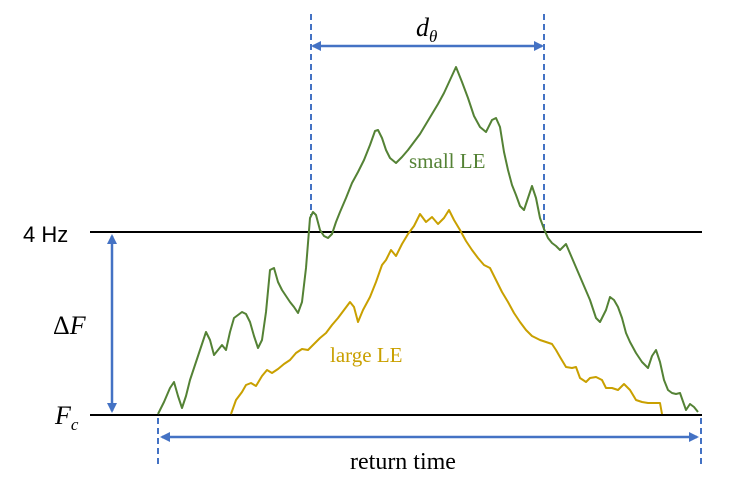  I want to click on four-hz-label: 4 Hz, so click(45, 234).